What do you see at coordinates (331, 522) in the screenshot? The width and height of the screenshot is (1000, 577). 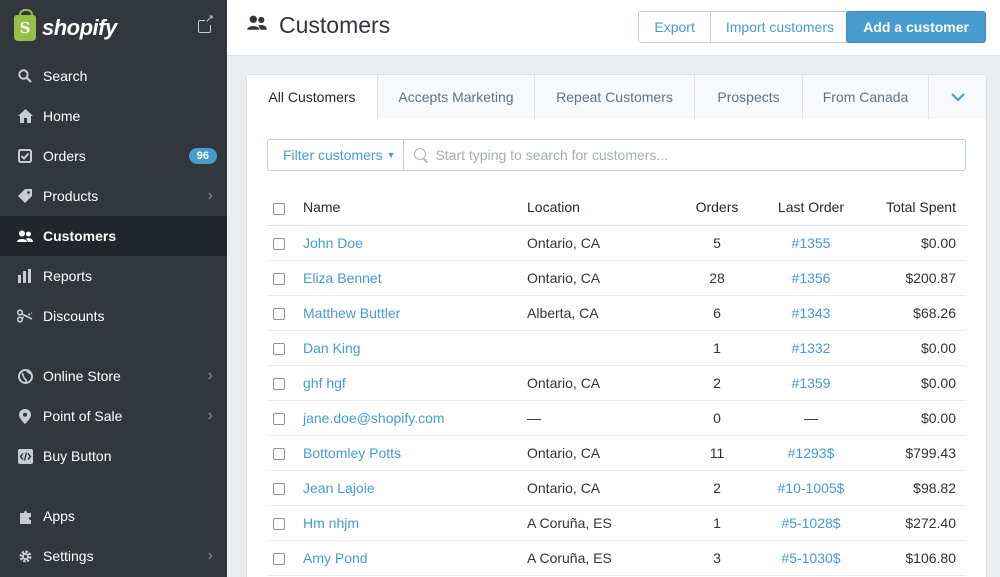 I see `customer-name-link: Hm nhjm` at bounding box center [331, 522].